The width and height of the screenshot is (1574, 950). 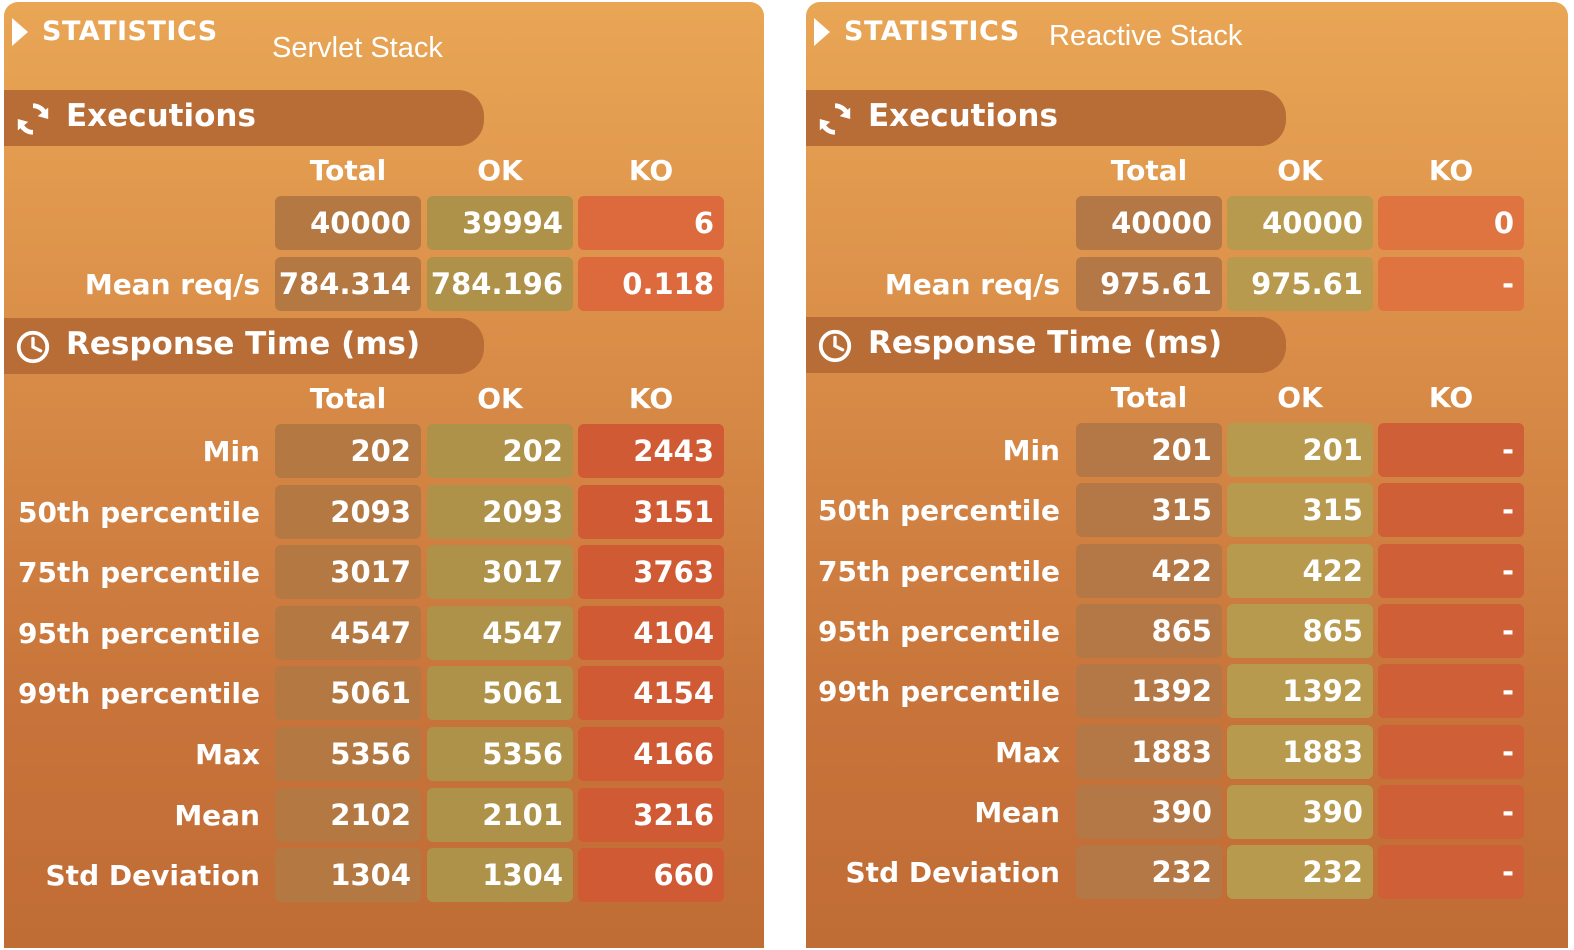 I want to click on exec-count-ok: 39994, so click(x=500, y=223).